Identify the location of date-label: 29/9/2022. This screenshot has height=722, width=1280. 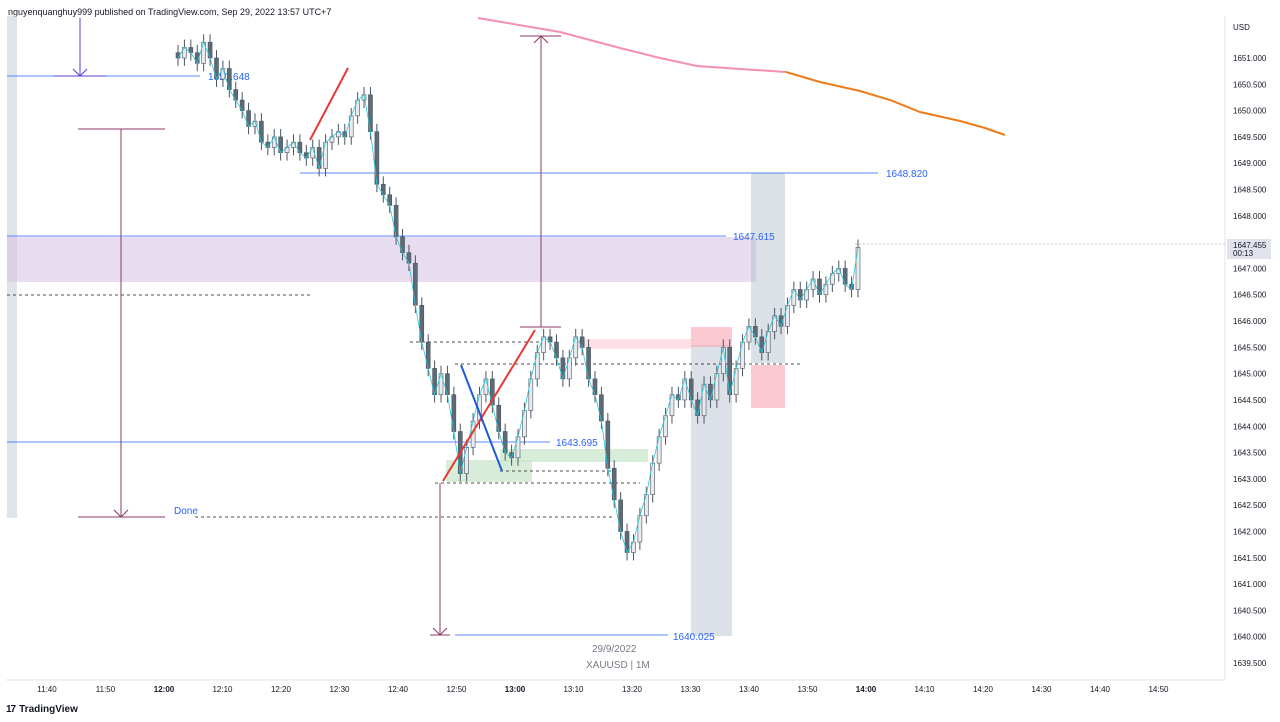
(614, 649).